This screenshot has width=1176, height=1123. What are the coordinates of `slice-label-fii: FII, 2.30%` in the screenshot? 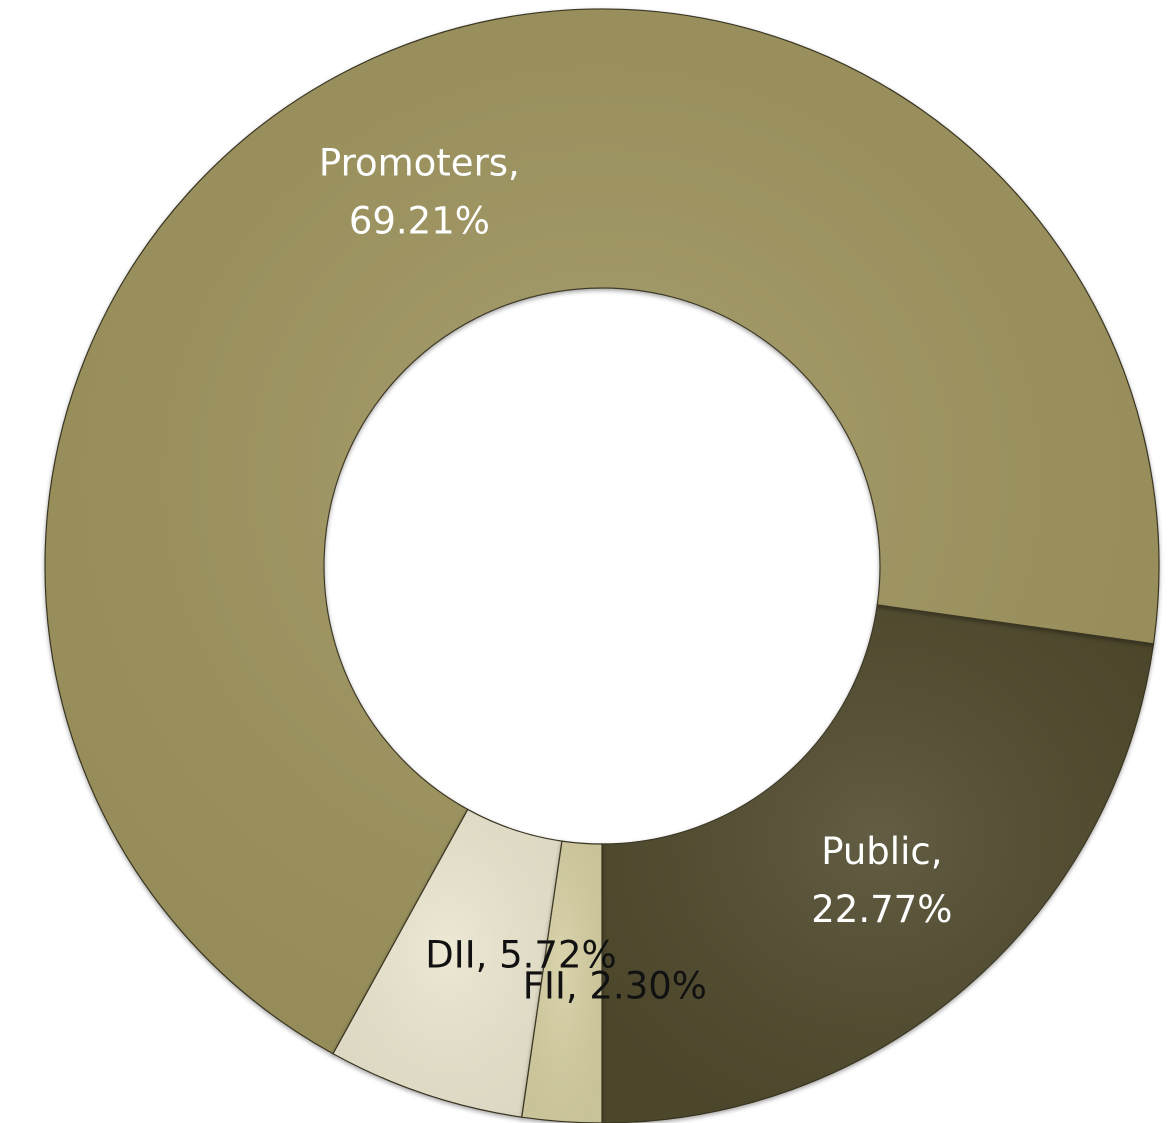 It's located at (615, 985).